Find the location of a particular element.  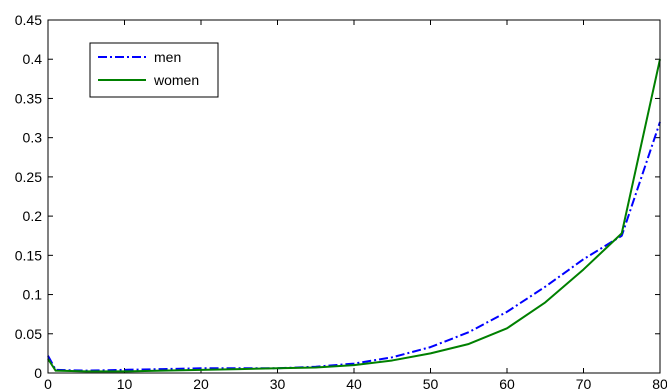

y-tick-label: 0.05 is located at coordinates (28, 334).